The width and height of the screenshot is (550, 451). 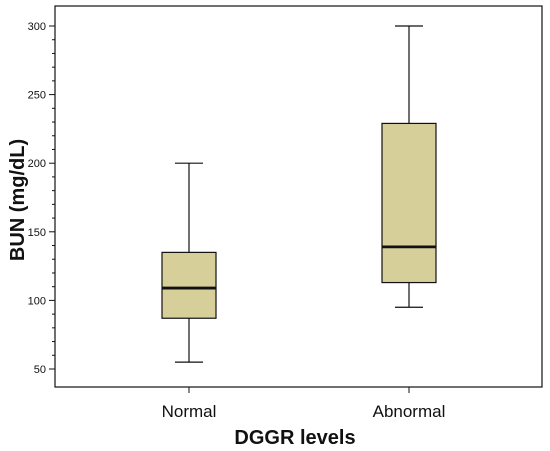 What do you see at coordinates (37, 301) in the screenshot?
I see `y-tick-label: 100` at bounding box center [37, 301].